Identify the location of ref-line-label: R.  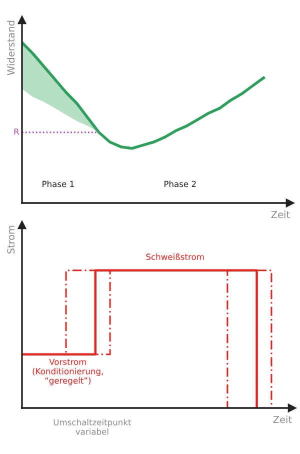
(17, 131).